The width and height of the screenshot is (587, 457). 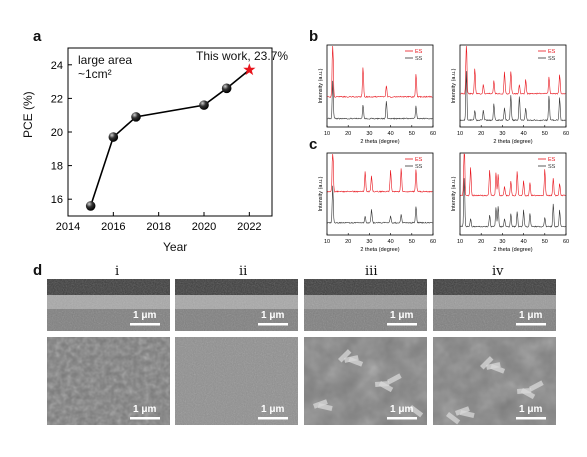 What do you see at coordinates (243, 271) in the screenshot?
I see `column-ii: ii` at bounding box center [243, 271].